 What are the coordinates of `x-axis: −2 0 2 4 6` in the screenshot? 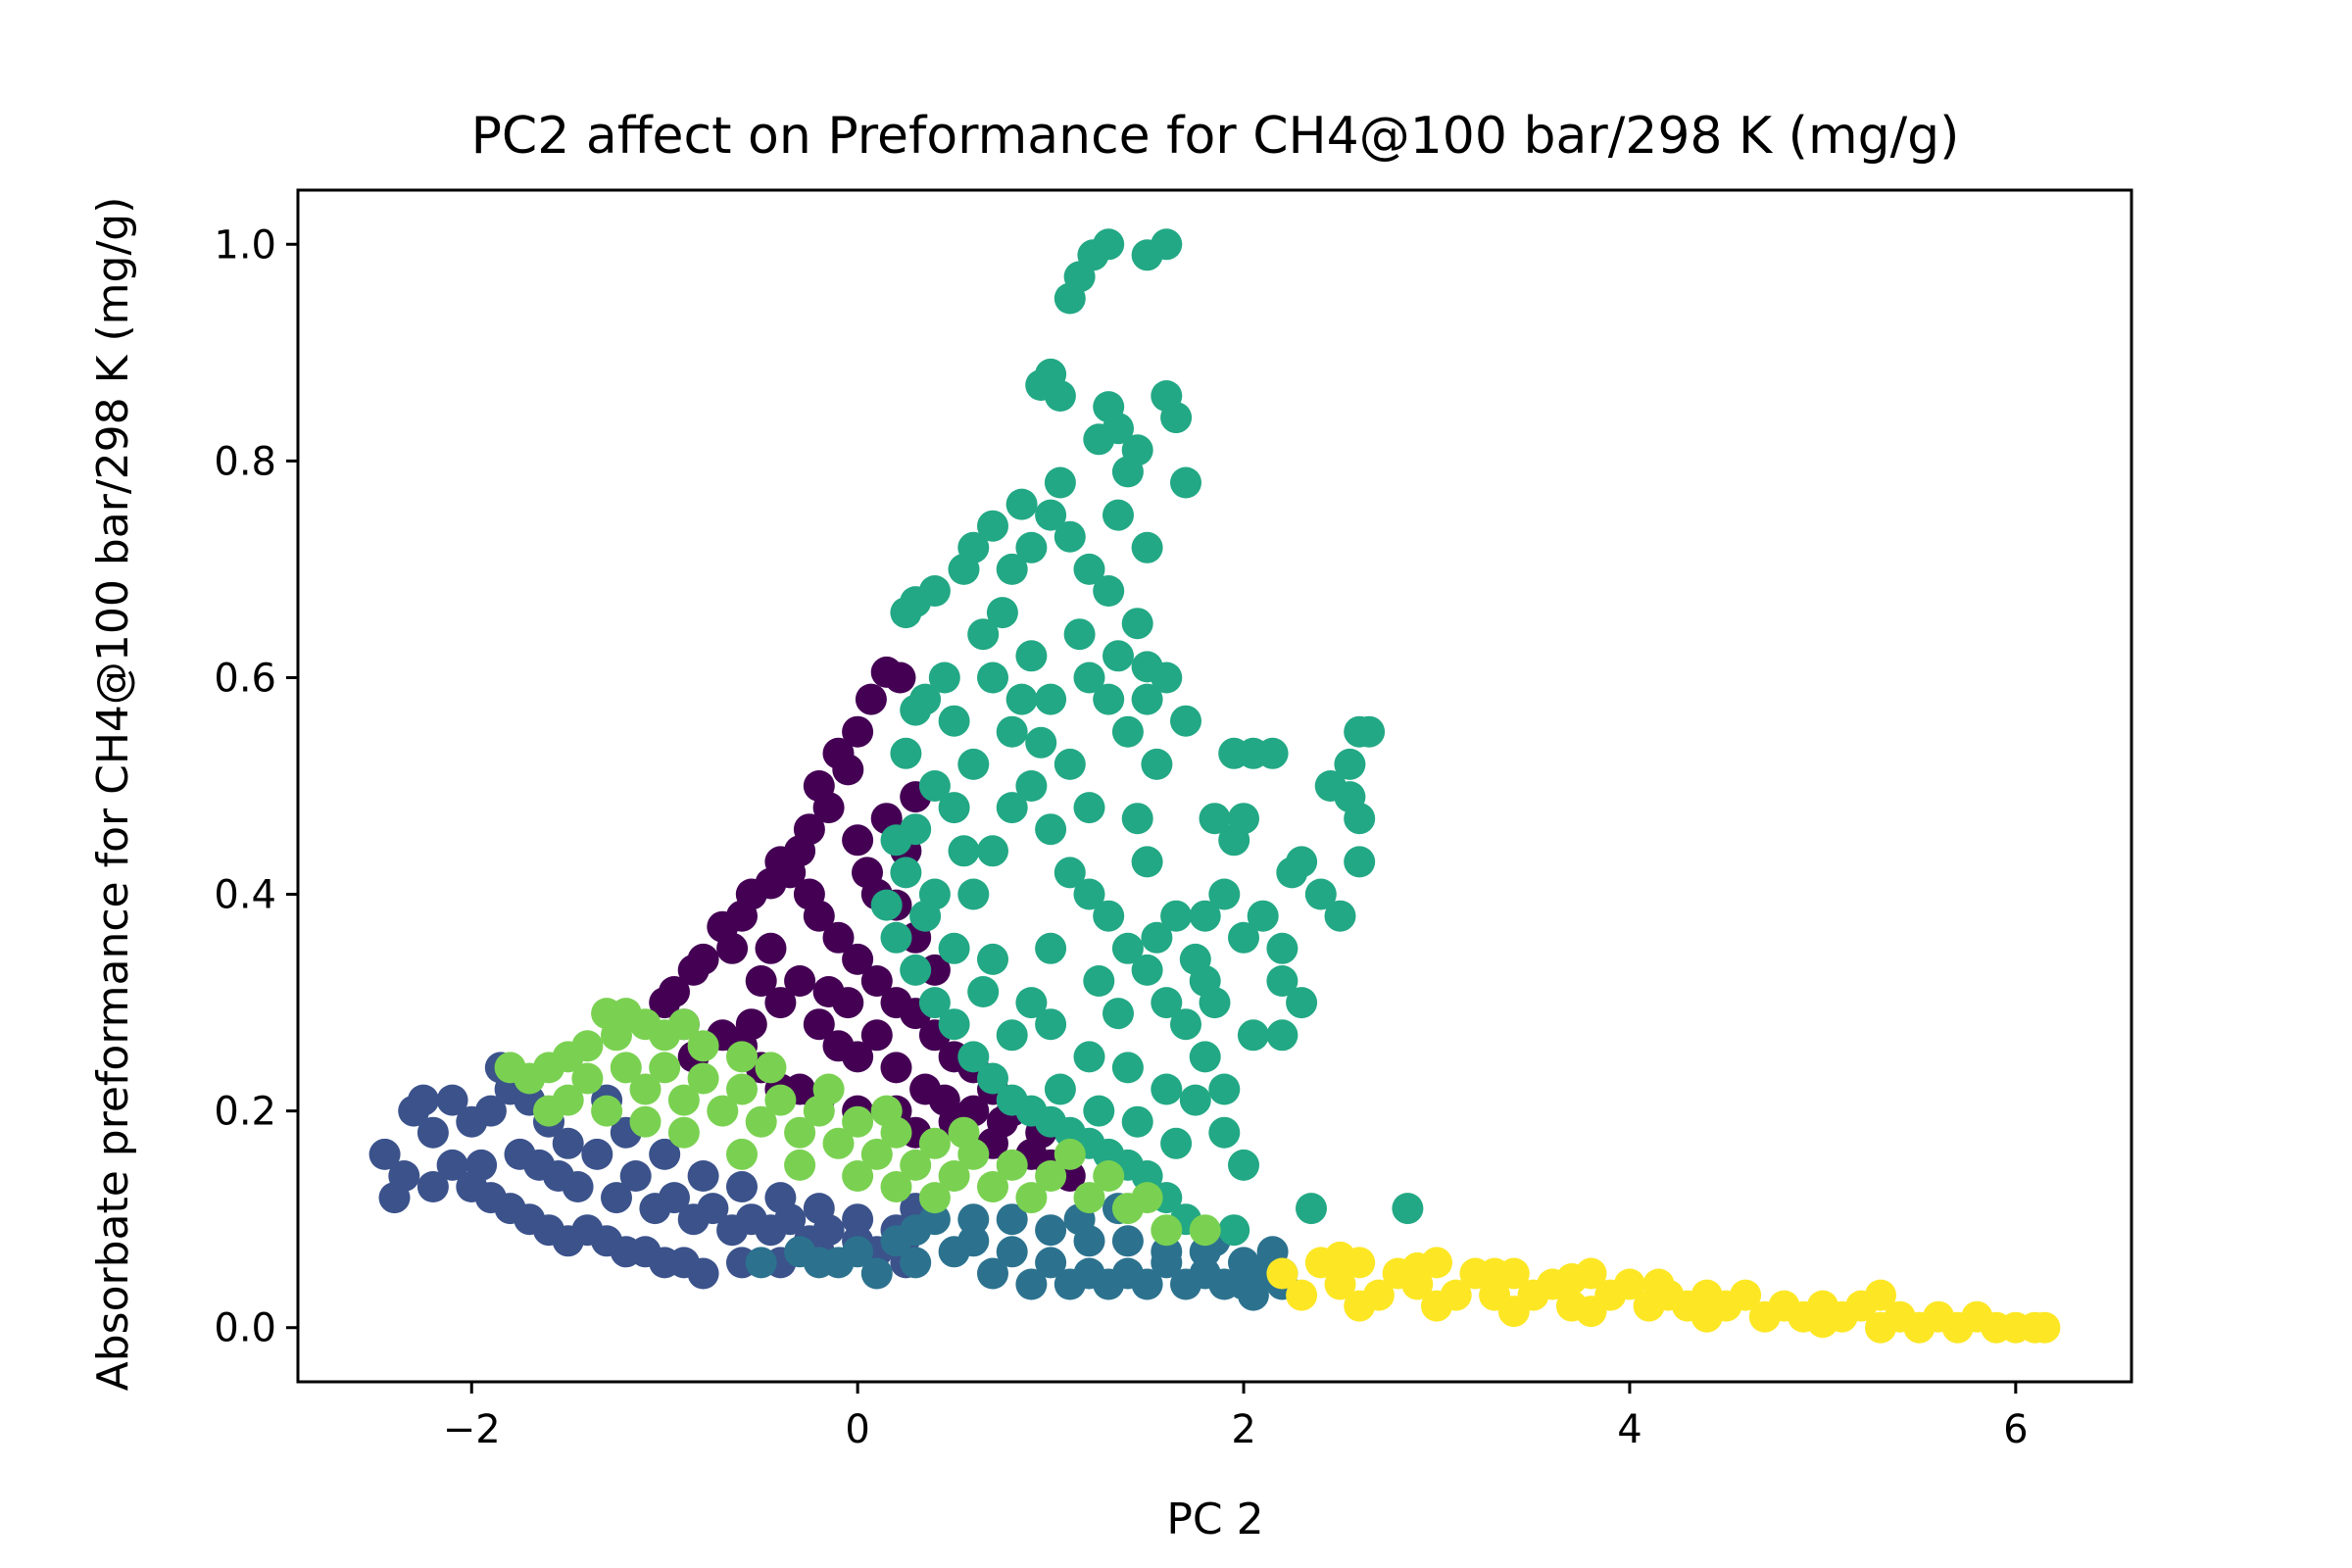 It's located at (1236, 1417).